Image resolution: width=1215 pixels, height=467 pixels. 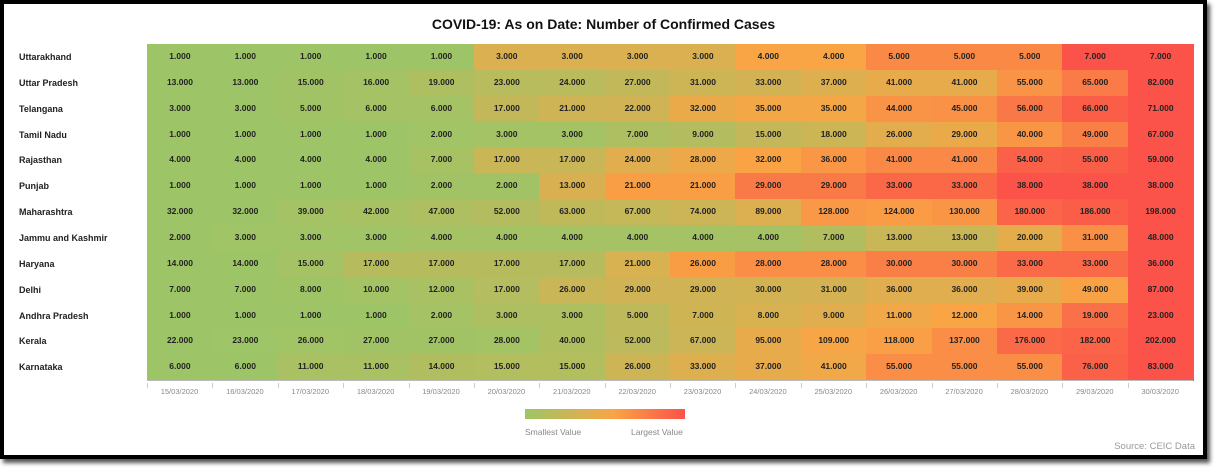 I want to click on heatmap-cell: 16.000, so click(x=376, y=83).